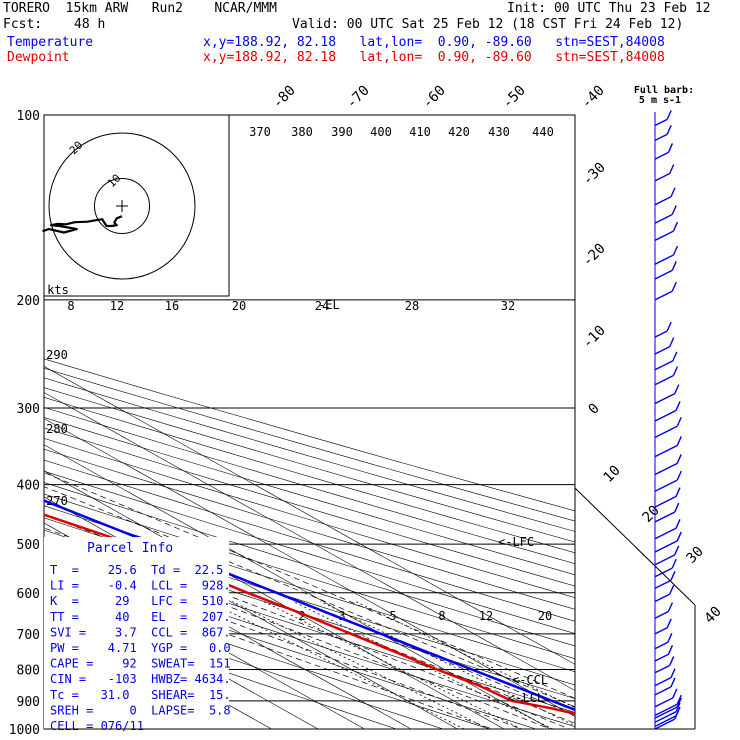 Image resolution: width=740 pixels, height=740 pixels. I want to click on pressure-tick-label: 400, so click(28, 486).